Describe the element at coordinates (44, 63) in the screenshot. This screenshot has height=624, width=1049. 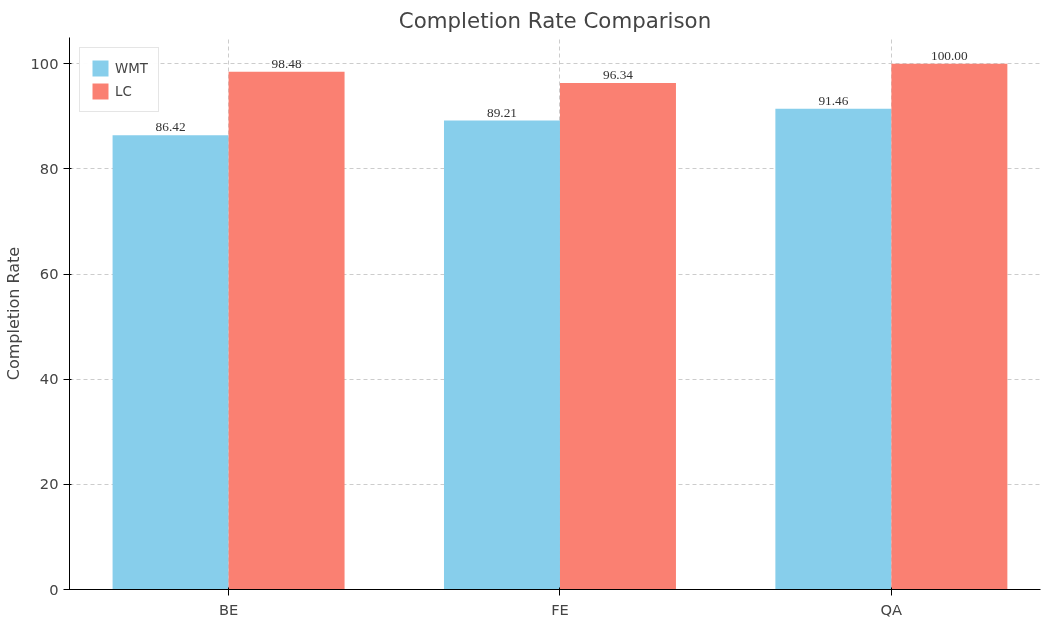
I see `y-tick-label: 100` at that location.